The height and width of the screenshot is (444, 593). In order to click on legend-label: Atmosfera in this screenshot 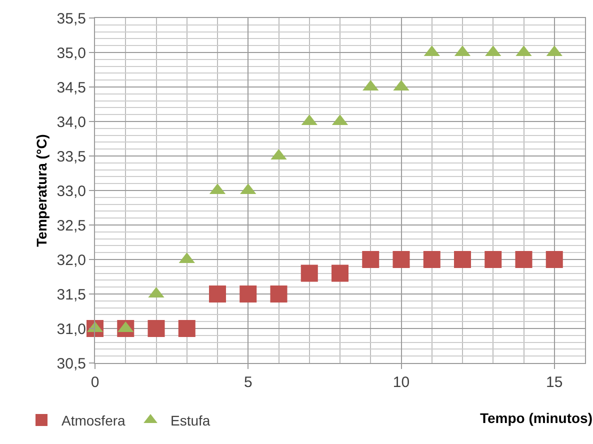, I will do `click(94, 420)`.